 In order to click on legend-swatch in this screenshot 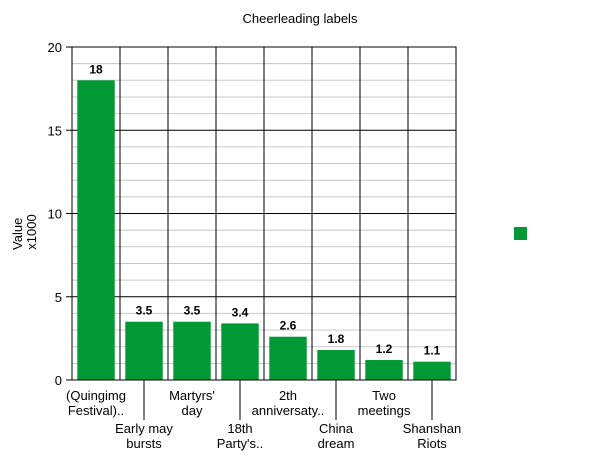, I will do `click(520, 233)`.